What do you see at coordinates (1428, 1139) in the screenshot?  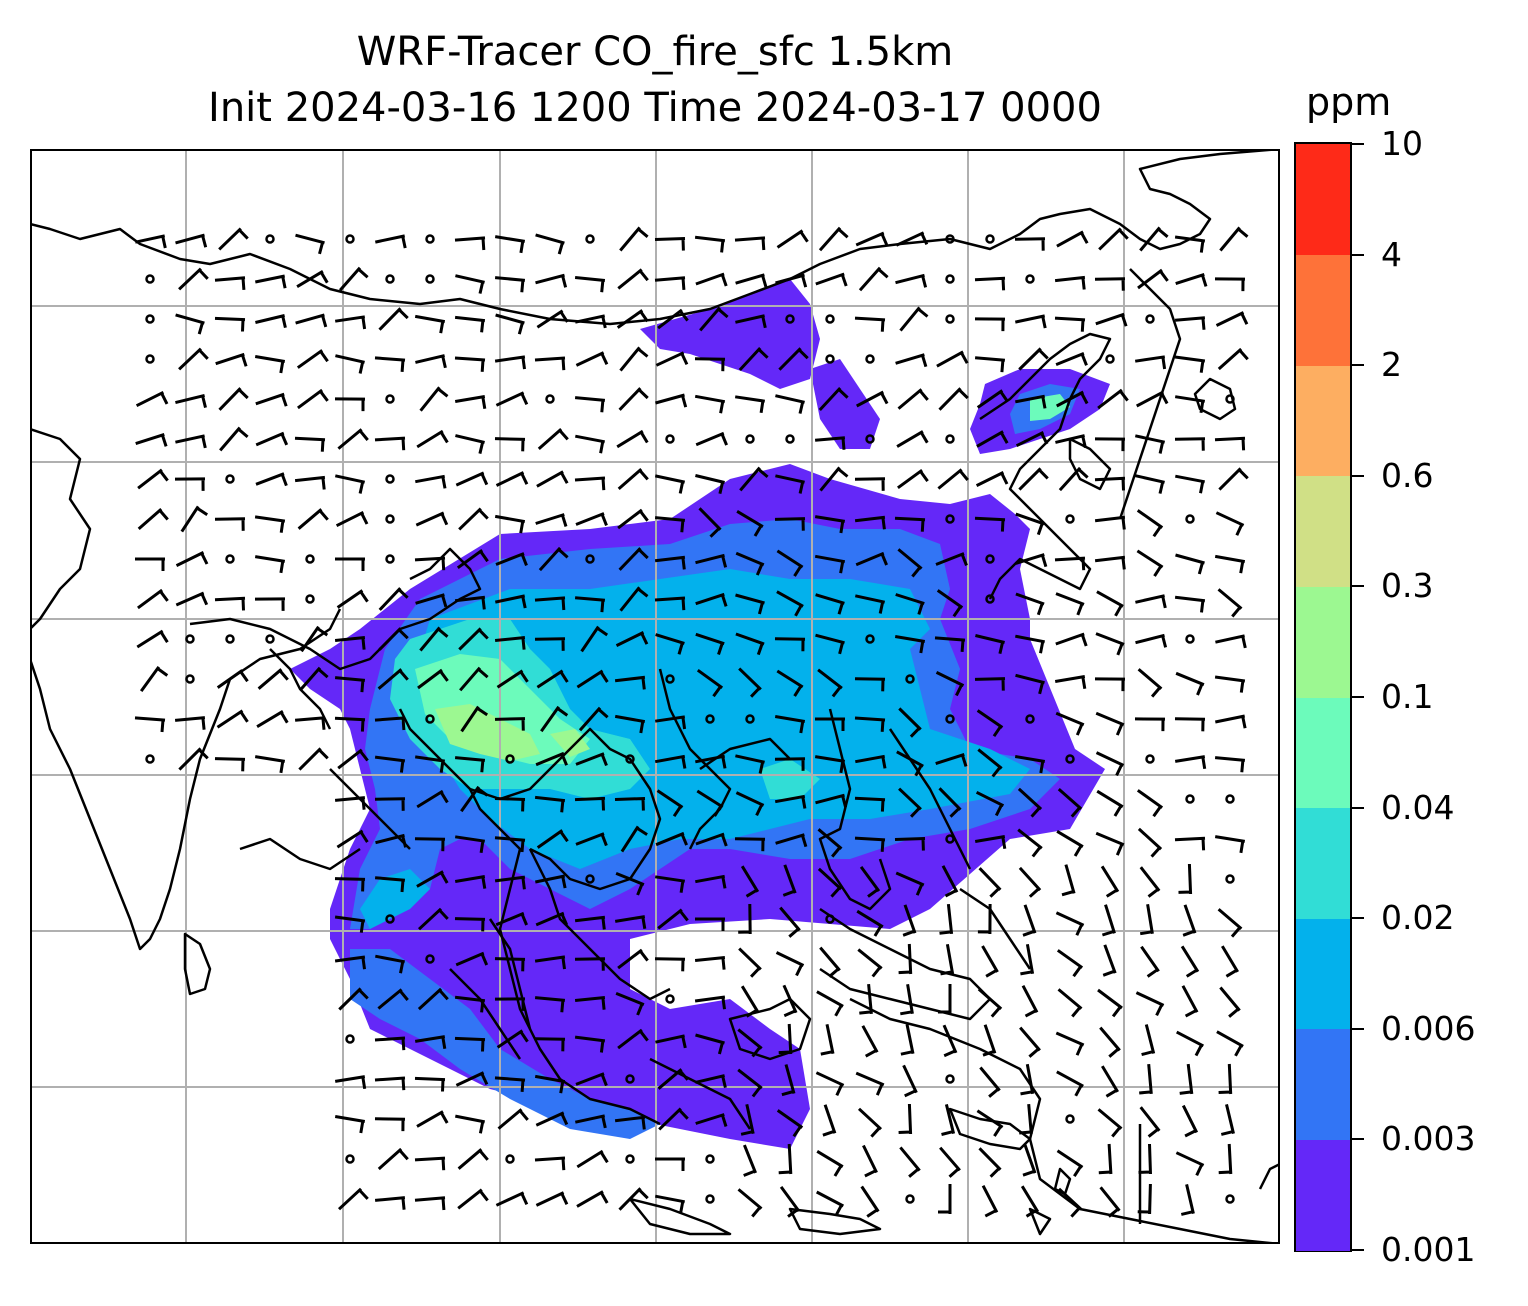 I see `colorbar-tick-label: 0.003` at bounding box center [1428, 1139].